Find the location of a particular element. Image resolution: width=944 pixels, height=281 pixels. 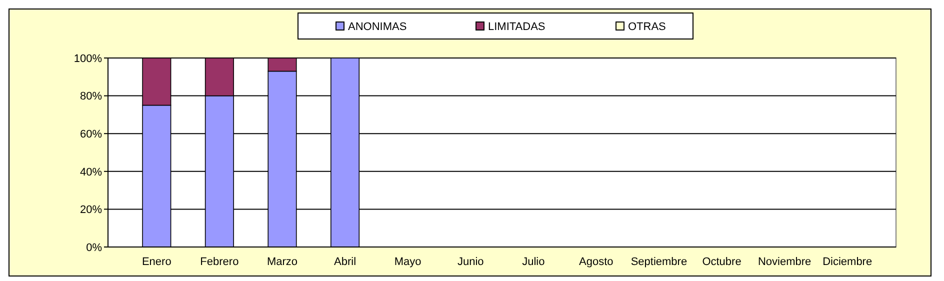

y-tick-label: 80% is located at coordinates (91, 96).